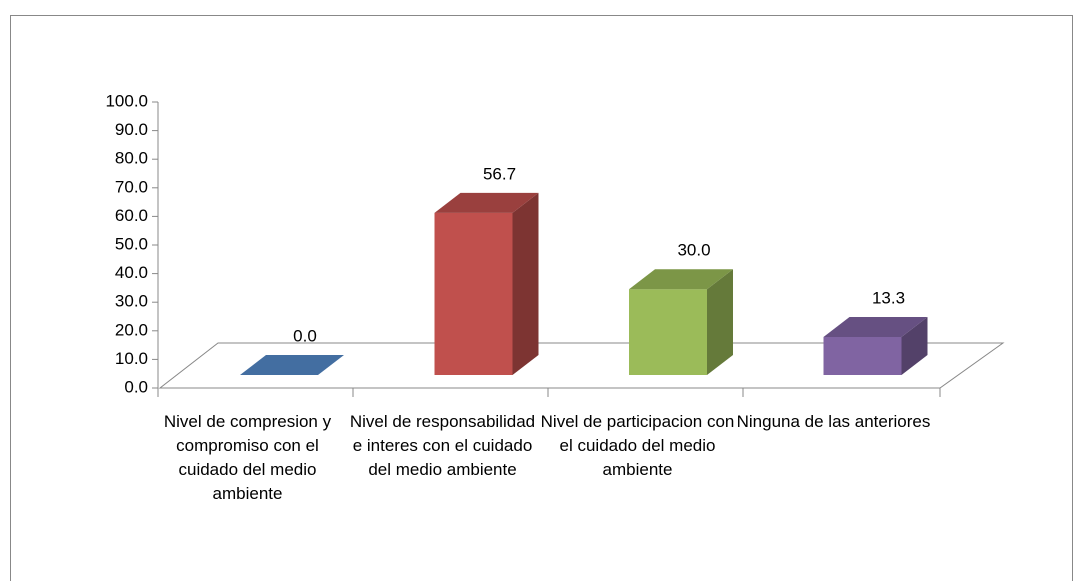  What do you see at coordinates (131, 301) in the screenshot?
I see `y-tick-label: 30.0` at bounding box center [131, 301].